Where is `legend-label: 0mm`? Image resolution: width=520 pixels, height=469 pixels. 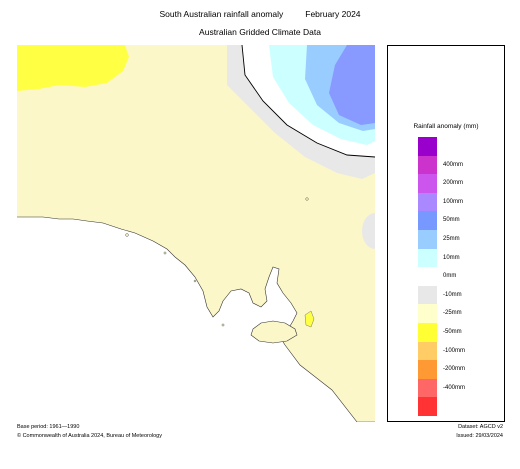 legend-label: 0mm is located at coordinates (450, 276).